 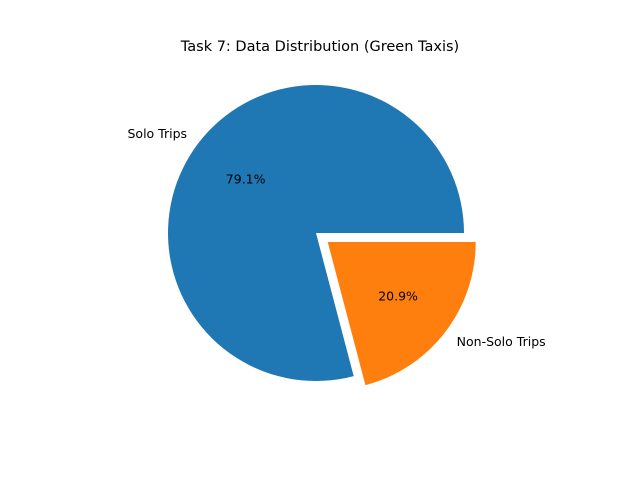 What do you see at coordinates (246, 178) in the screenshot?
I see `slice-percent-solo-trips: 79.1%` at bounding box center [246, 178].